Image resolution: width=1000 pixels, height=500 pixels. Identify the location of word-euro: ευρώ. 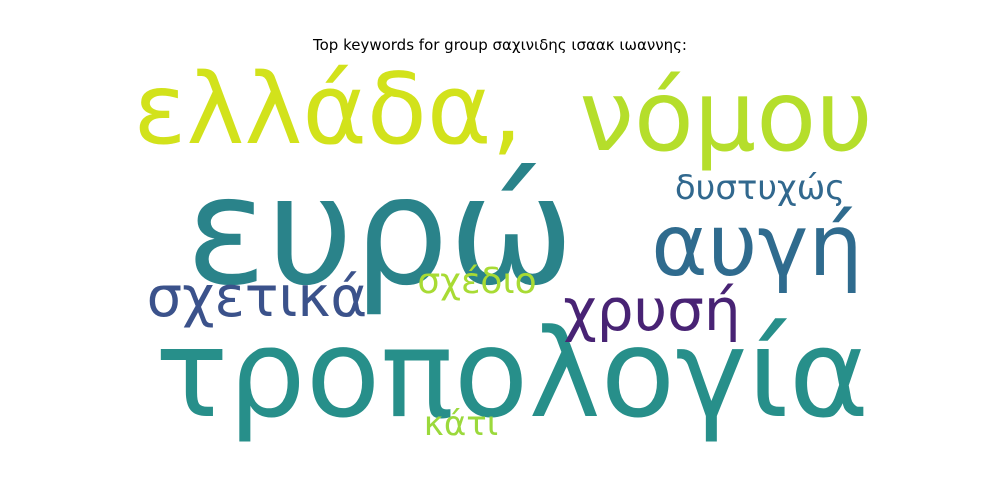
(380, 232).